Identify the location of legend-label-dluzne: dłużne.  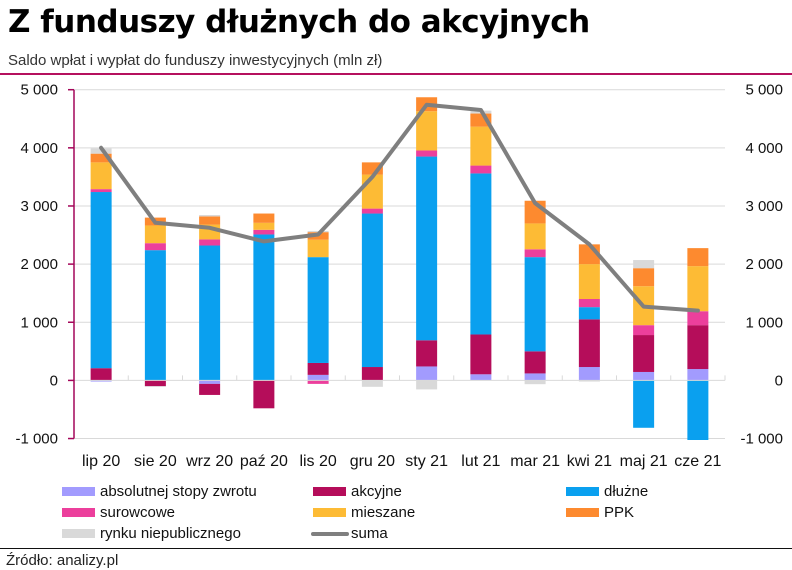
(626, 491).